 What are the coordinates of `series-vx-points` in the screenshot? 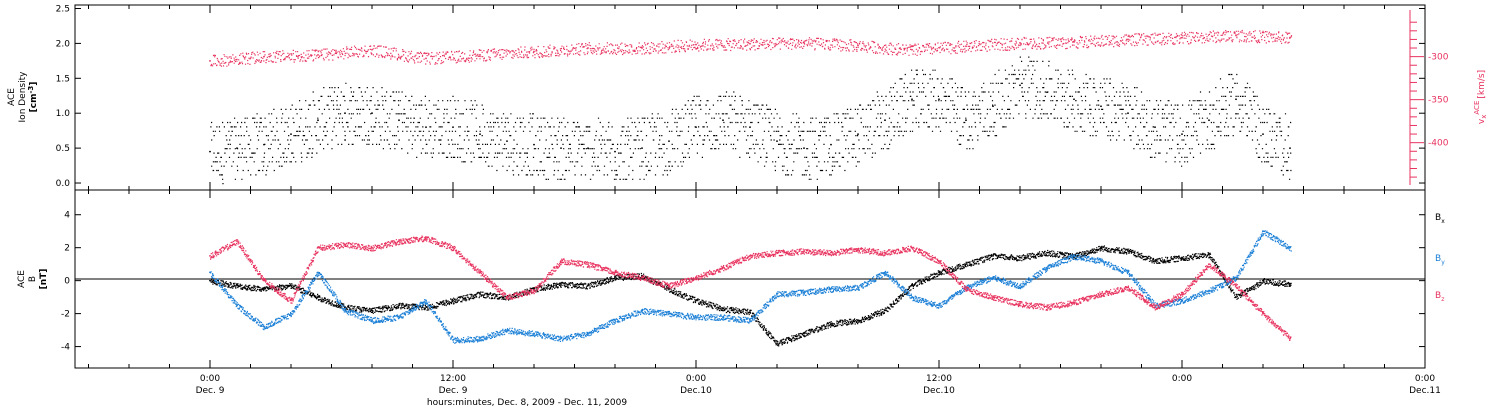 It's located at (751, 48).